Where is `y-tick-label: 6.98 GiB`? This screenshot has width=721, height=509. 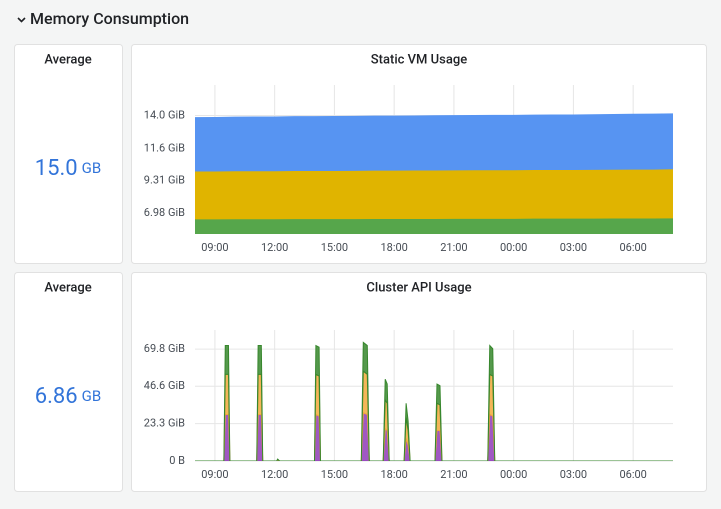 y-tick-label: 6.98 GiB is located at coordinates (164, 212).